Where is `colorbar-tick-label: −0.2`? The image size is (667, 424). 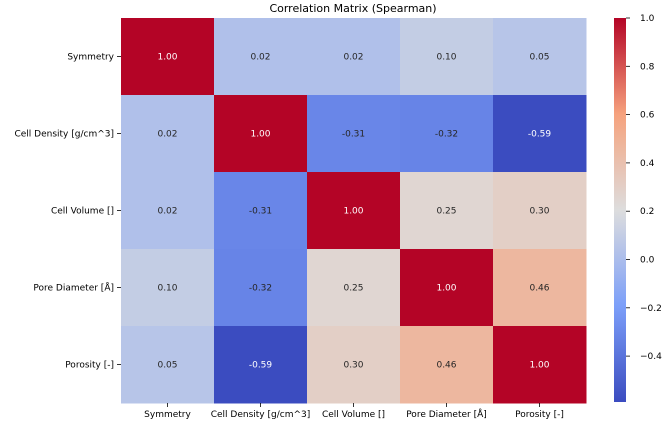
colorbar-tick-label: −0.2 is located at coordinates (651, 309).